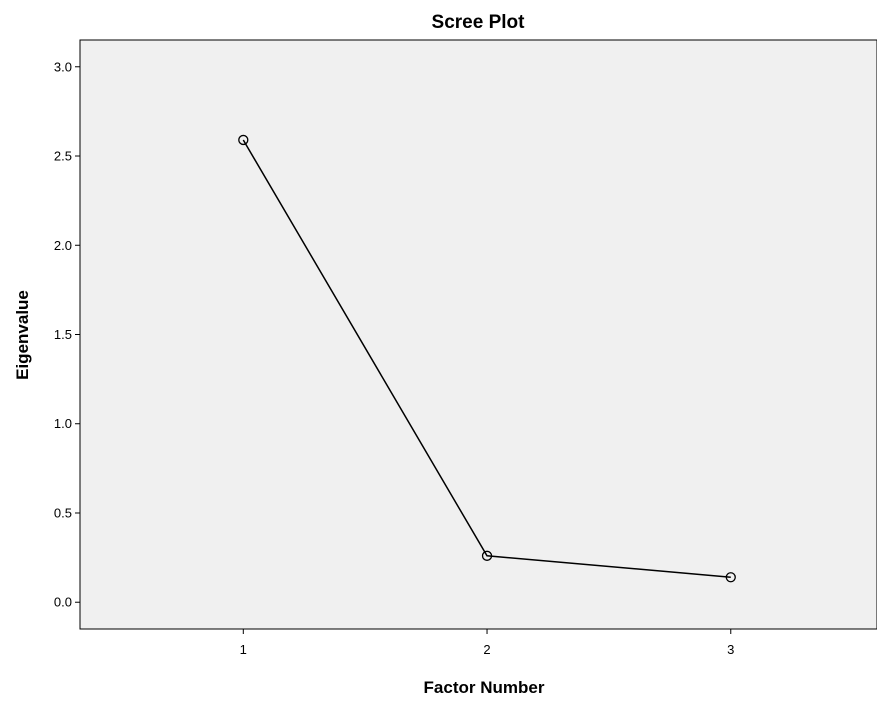 Image resolution: width=877 pixels, height=701 pixels. Describe the element at coordinates (63, 156) in the screenshot. I see `y-tick-label: 2.5` at that location.